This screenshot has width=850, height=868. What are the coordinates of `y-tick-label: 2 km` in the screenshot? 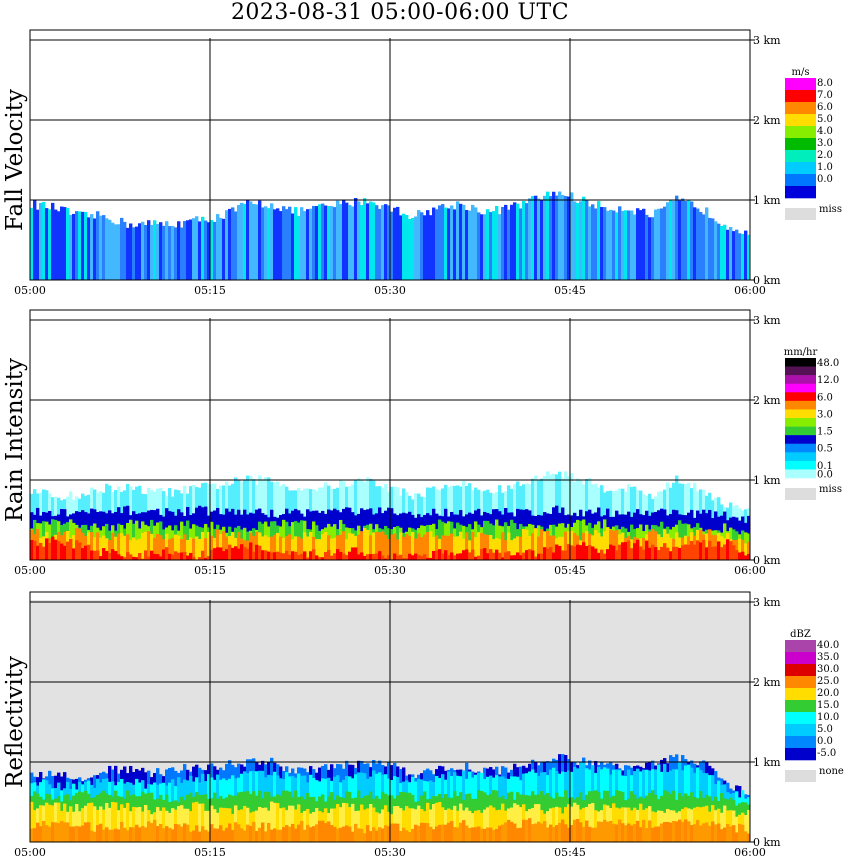 It's located at (767, 682).